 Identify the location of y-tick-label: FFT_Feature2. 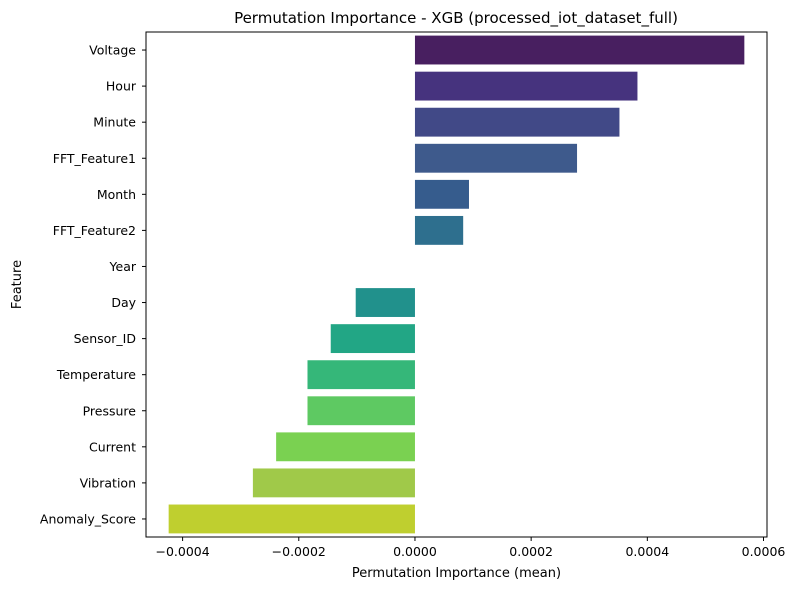
(94, 230).